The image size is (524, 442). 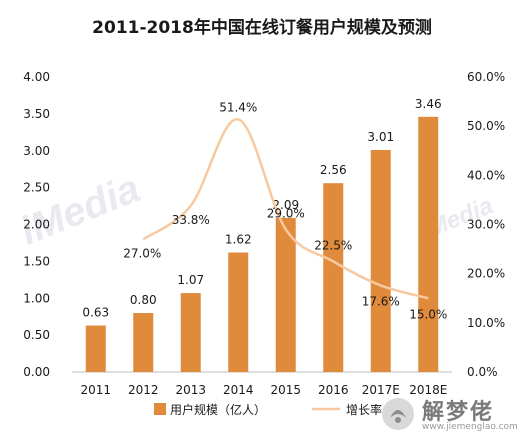 I want to click on x-tick-label: 2018E, so click(x=428, y=390).